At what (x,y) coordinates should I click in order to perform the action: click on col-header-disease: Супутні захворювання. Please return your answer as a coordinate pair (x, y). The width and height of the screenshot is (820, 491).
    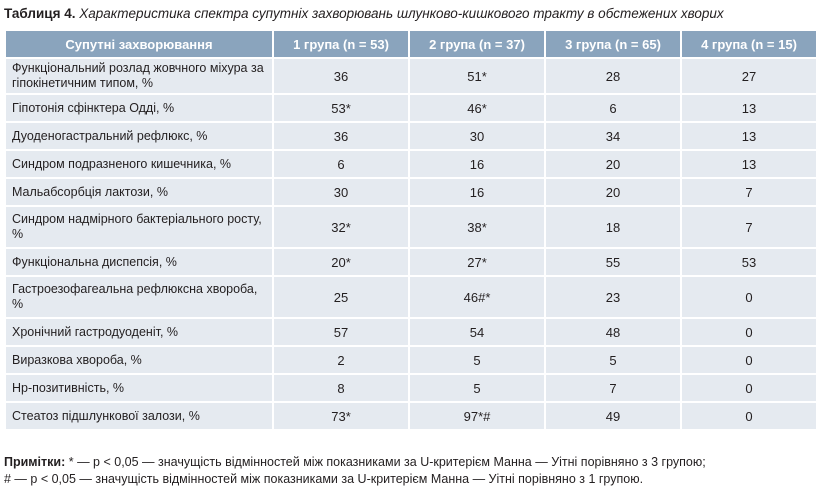
    Looking at the image, I should click on (139, 44).